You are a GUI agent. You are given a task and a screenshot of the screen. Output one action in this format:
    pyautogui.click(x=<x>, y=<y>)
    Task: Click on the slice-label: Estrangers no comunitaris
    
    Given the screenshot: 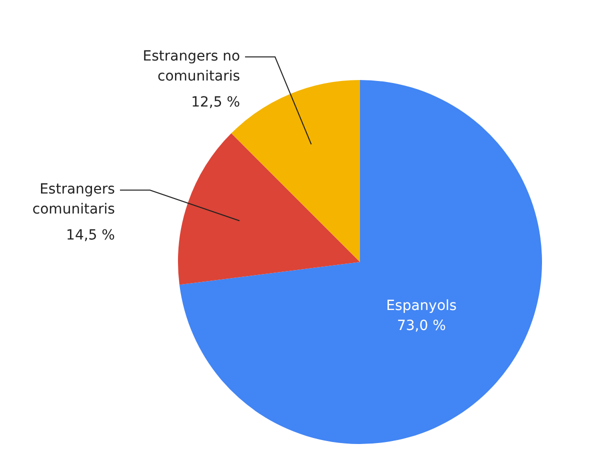 What is the action you would take?
    pyautogui.click(x=191, y=66)
    